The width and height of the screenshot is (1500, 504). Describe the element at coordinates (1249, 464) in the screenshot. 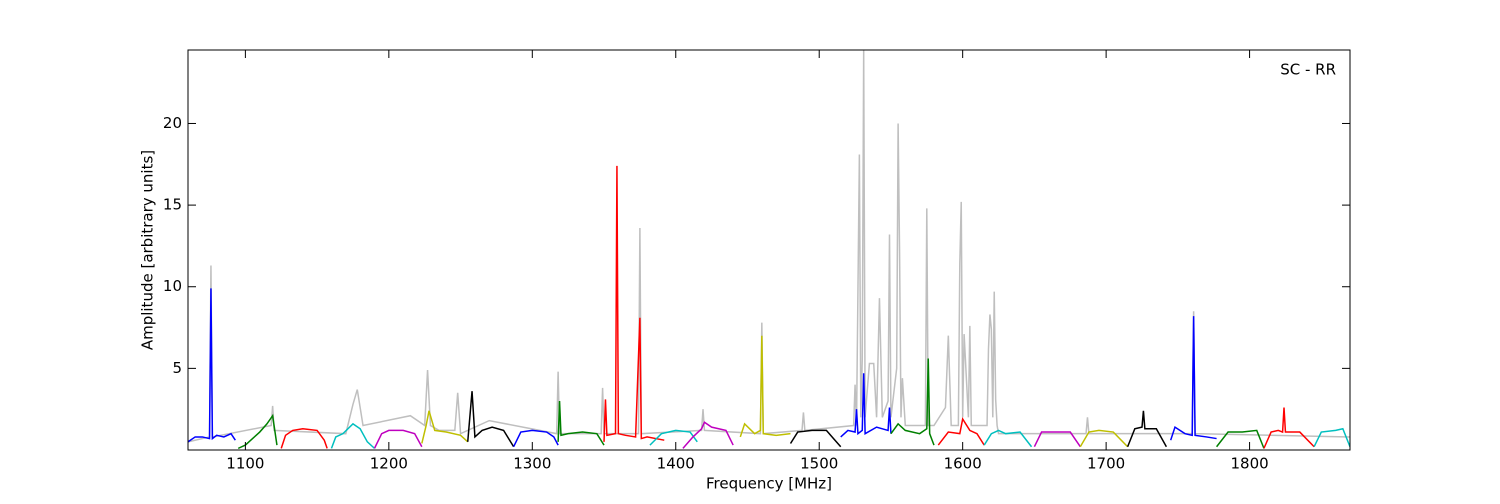

I see `x-tick-label: 1800` at that location.